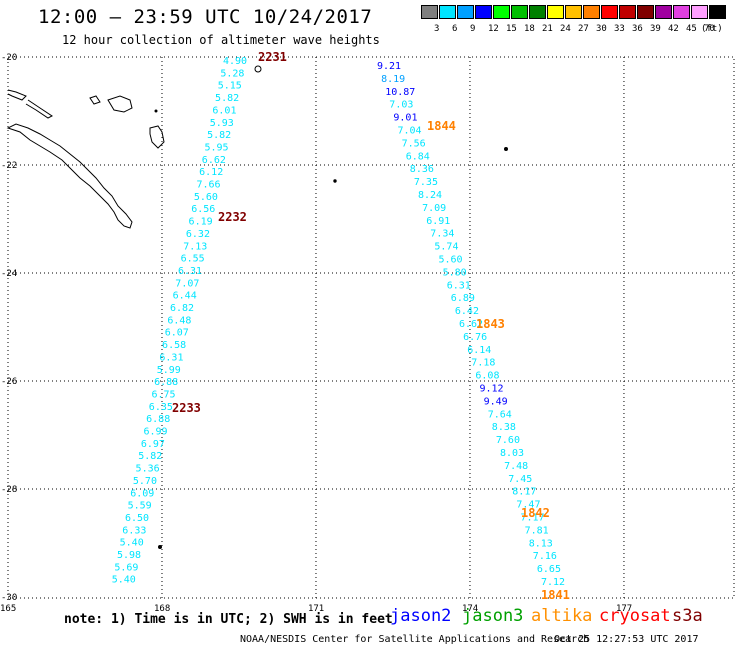  What do you see at coordinates (169, 370) in the screenshot?
I see `wave-height-value: 5.99` at bounding box center [169, 370].